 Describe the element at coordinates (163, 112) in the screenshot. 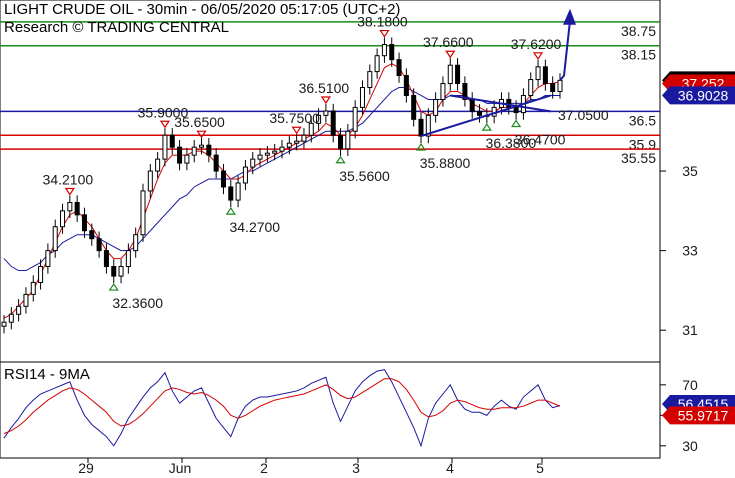

I see `high-value-label: 35.9000` at that location.